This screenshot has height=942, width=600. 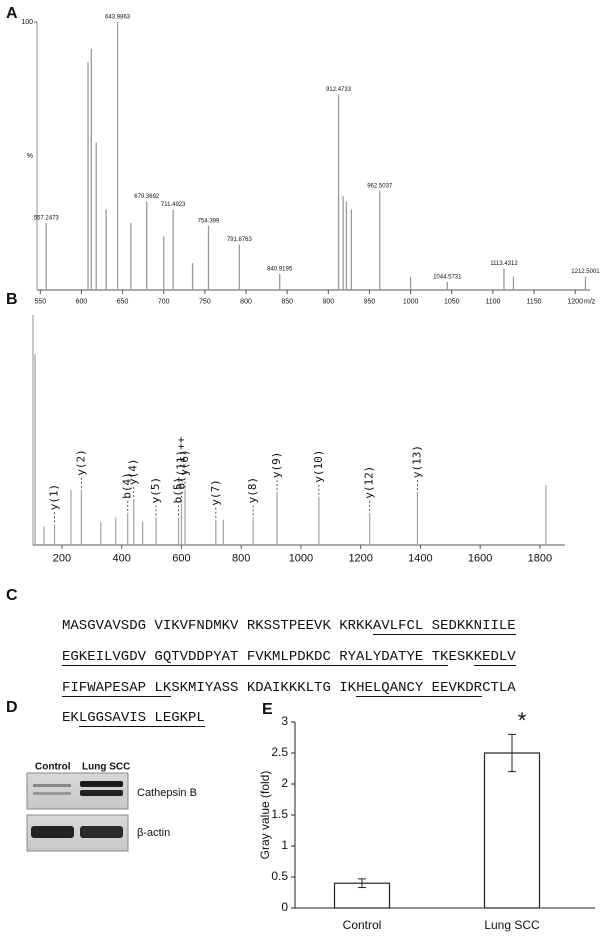 What do you see at coordinates (492, 301) in the screenshot?
I see `x-tick-label: 1100` at bounding box center [492, 301].